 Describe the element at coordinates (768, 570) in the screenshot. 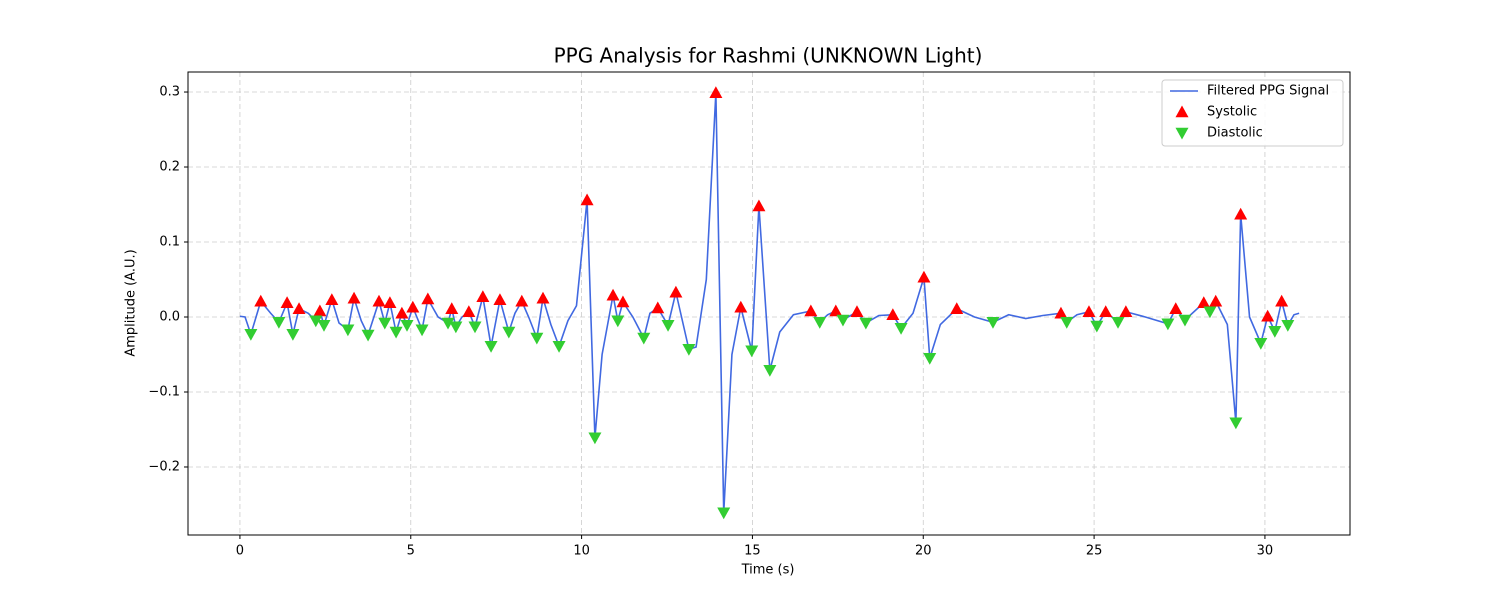

I see `x-axis-label: Time (s)` at that location.